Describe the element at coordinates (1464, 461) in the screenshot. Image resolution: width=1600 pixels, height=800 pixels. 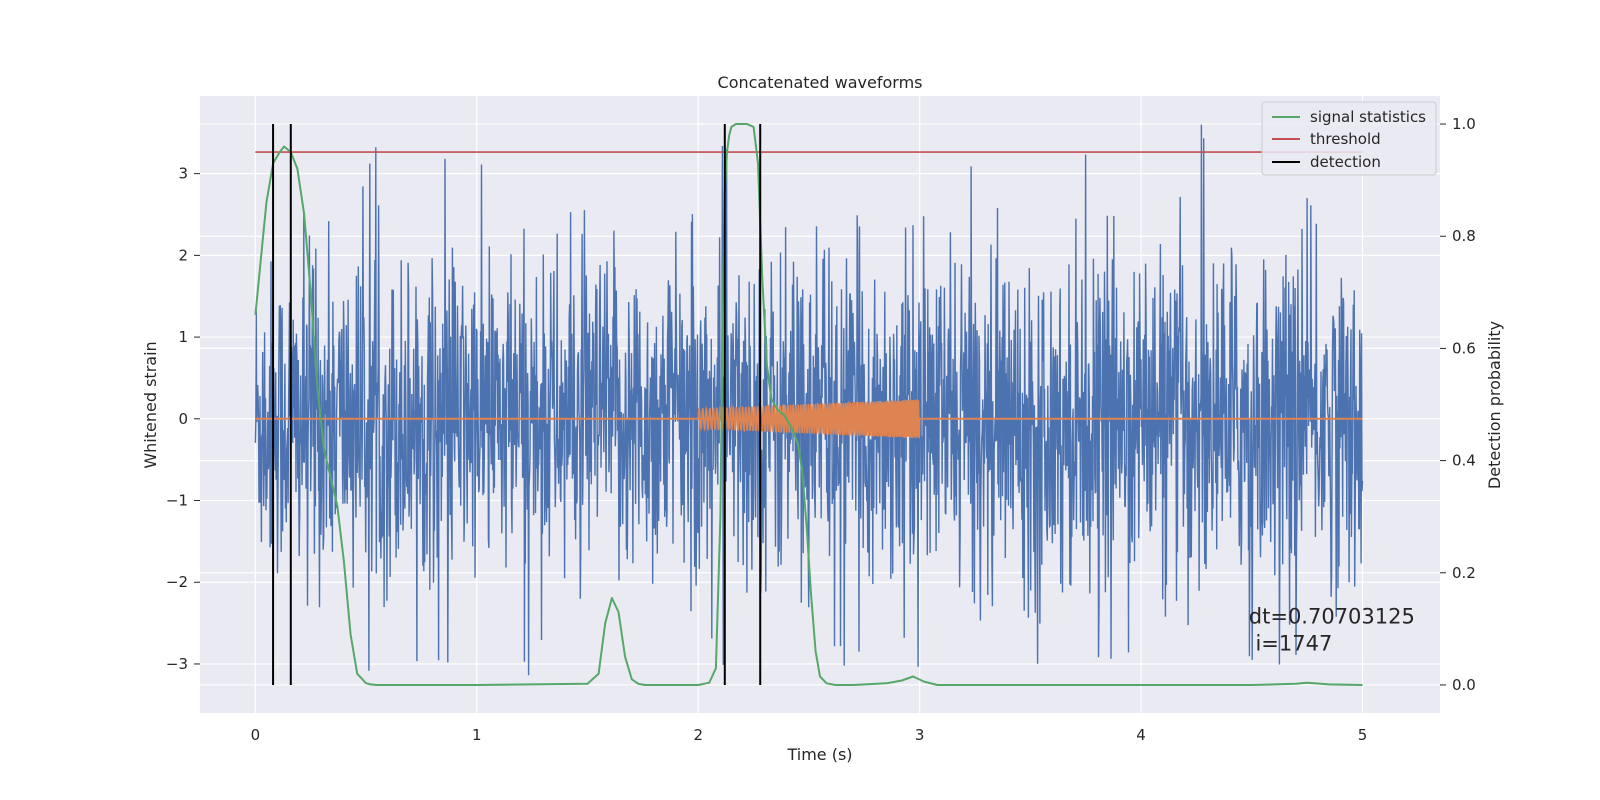
I see `y2-tick-label: 0.4` at that location.